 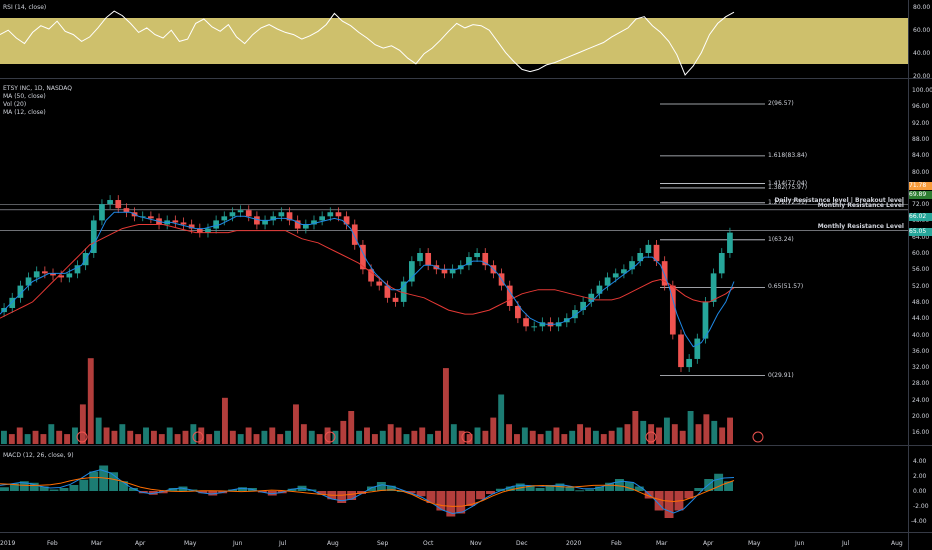 I want to click on macd-tick: 2.00, so click(x=920, y=476).